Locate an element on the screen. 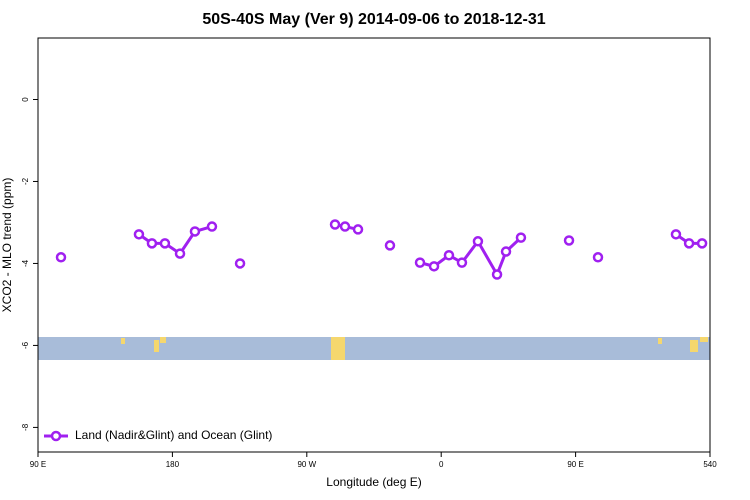 The height and width of the screenshot is (500, 750). x-axis-label: Longitude (deg E) is located at coordinates (373, 482).